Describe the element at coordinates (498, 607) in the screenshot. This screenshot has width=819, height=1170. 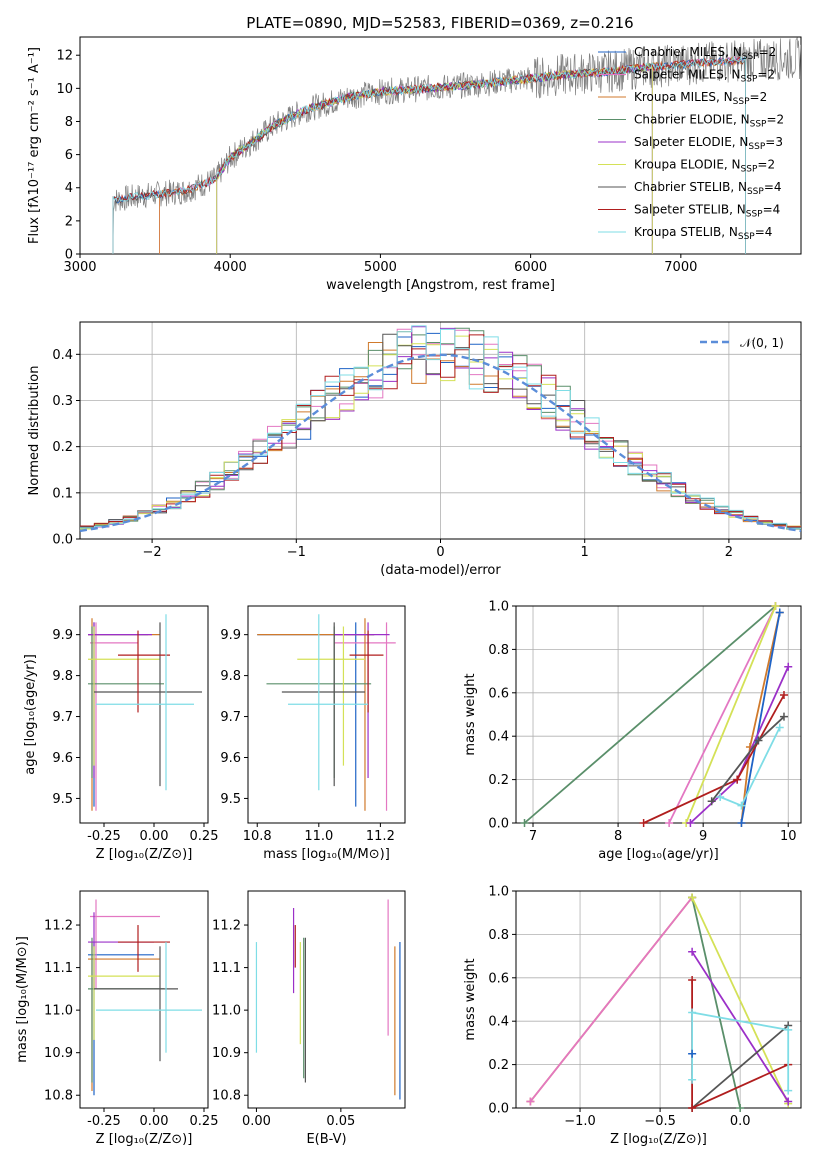
I see `y-tick-label: 1.0` at that location.